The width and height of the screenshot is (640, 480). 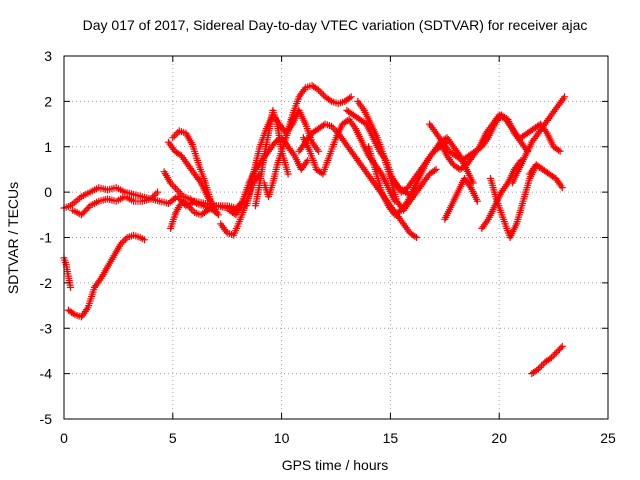 I want to click on y-tick-label: -5, so click(x=46, y=419).